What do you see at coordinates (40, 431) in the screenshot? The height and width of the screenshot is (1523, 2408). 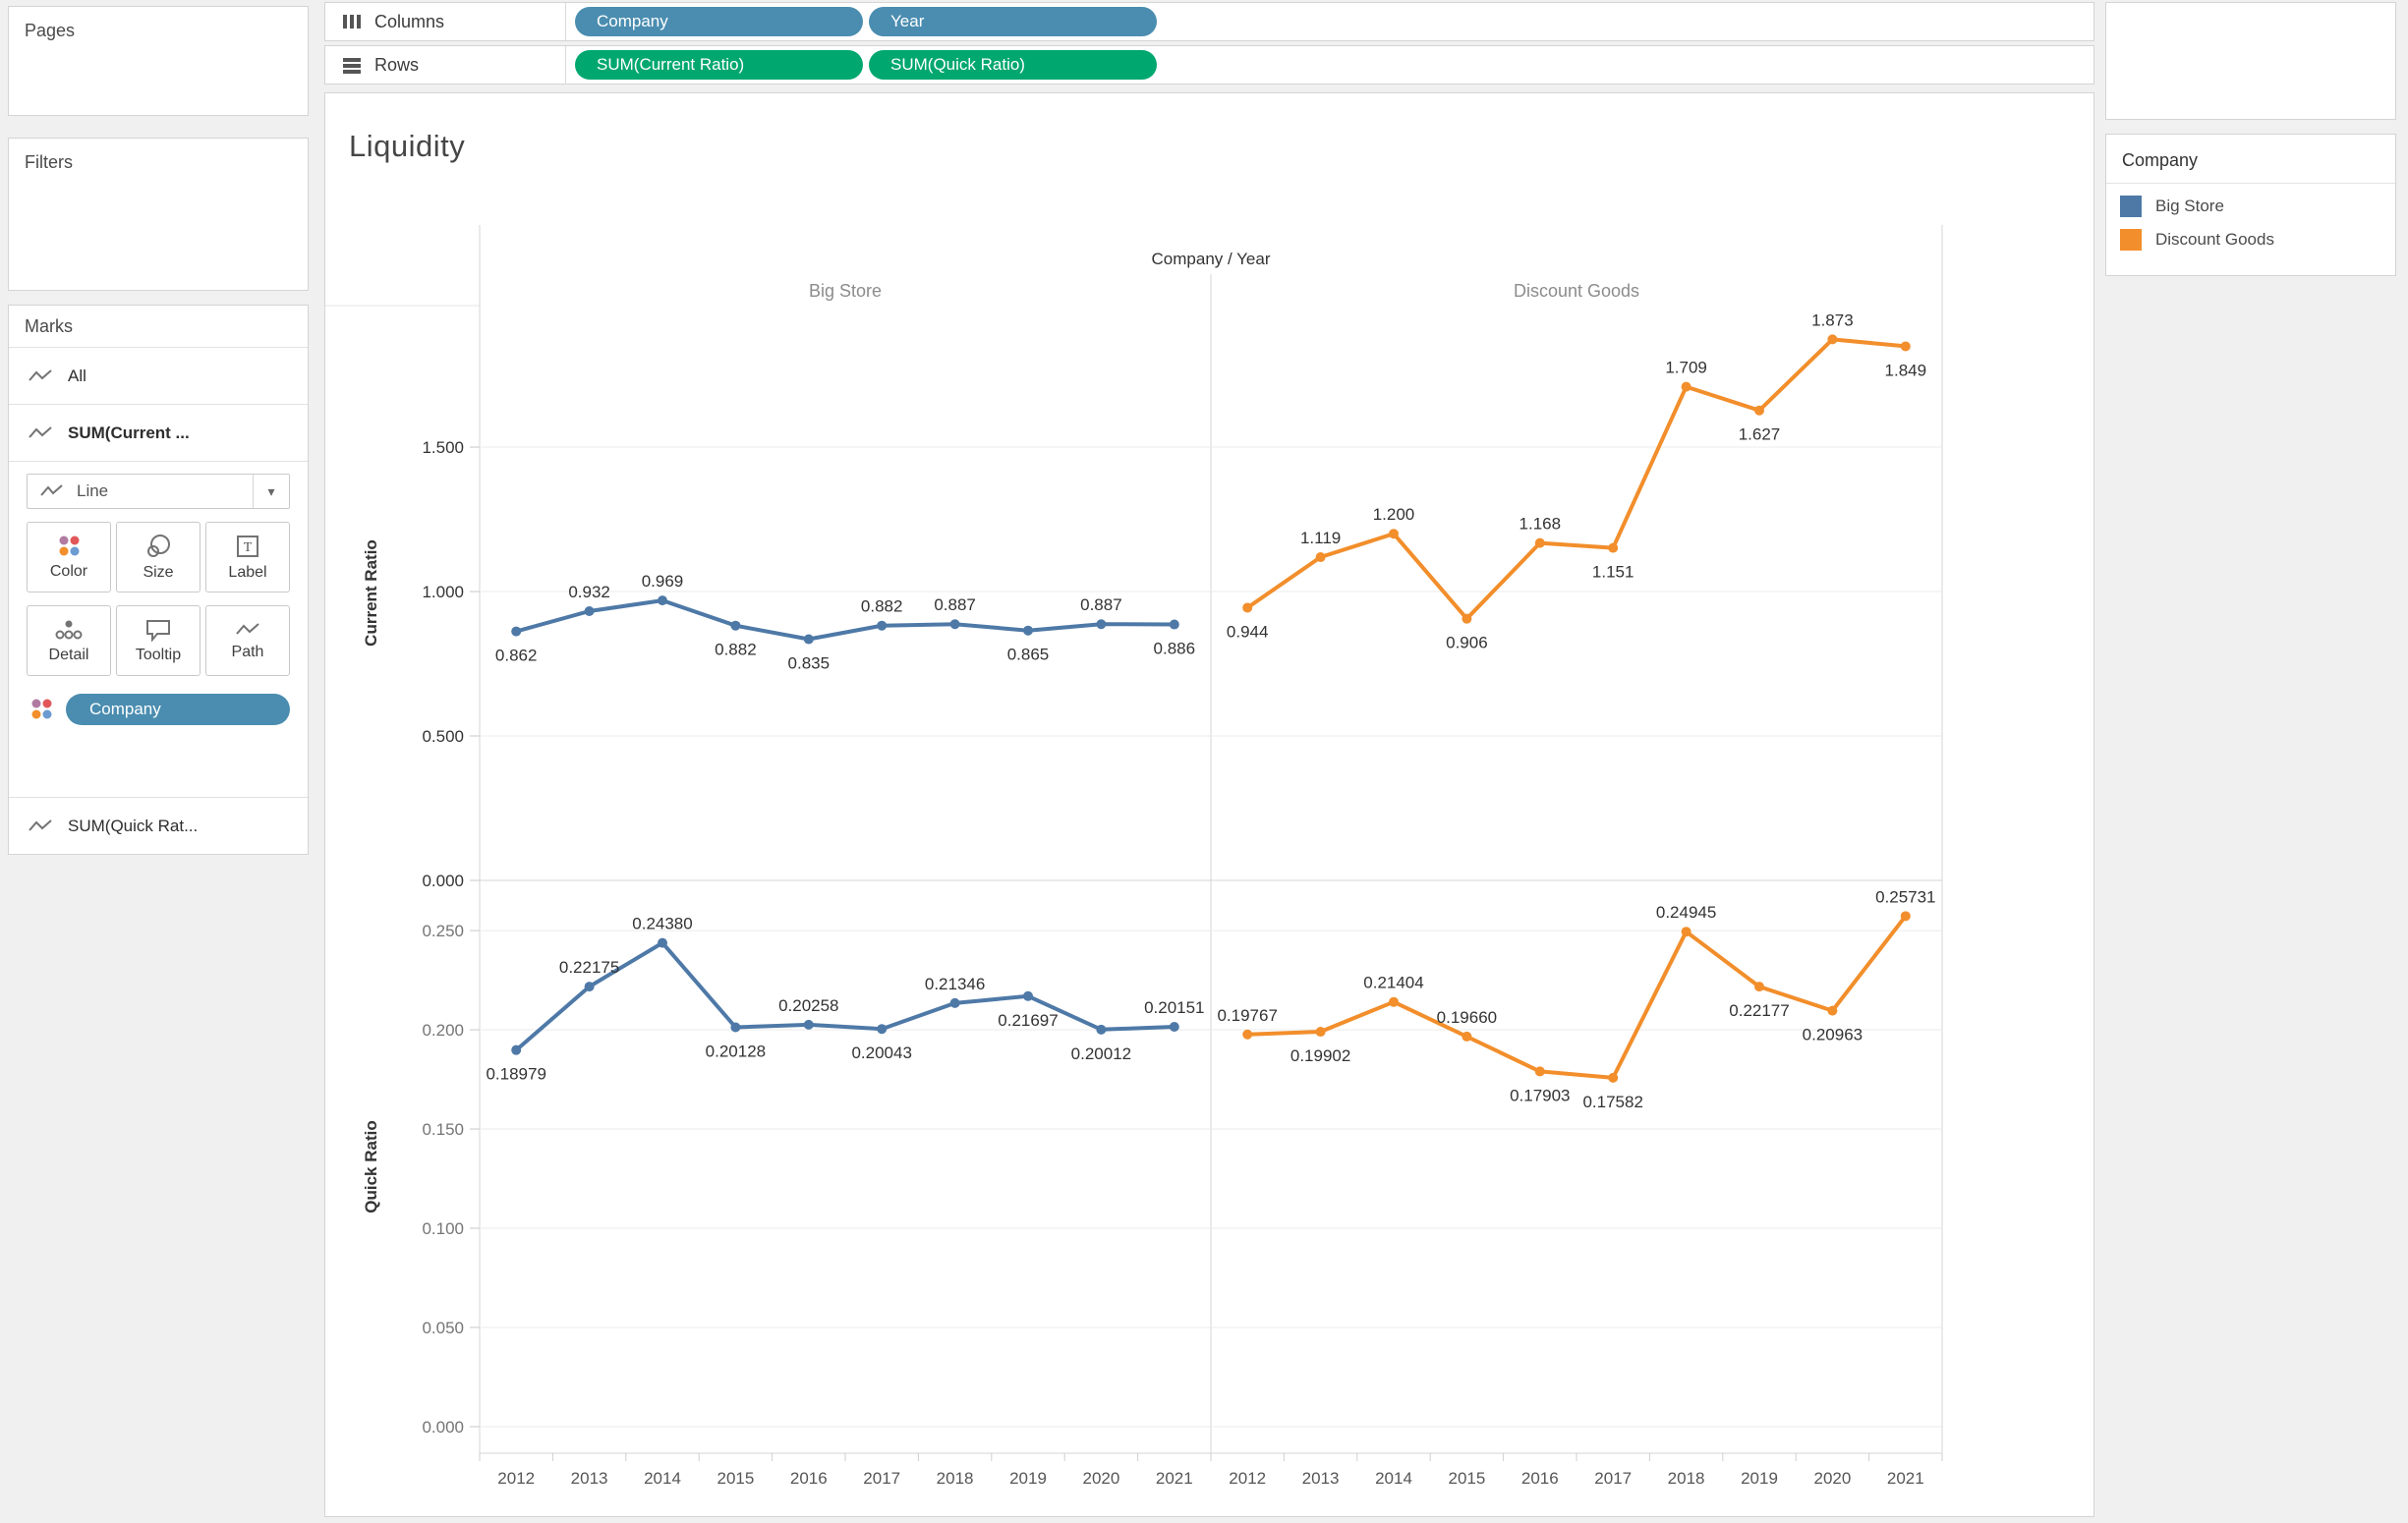 I see `line-mark-icon` at bounding box center [40, 431].